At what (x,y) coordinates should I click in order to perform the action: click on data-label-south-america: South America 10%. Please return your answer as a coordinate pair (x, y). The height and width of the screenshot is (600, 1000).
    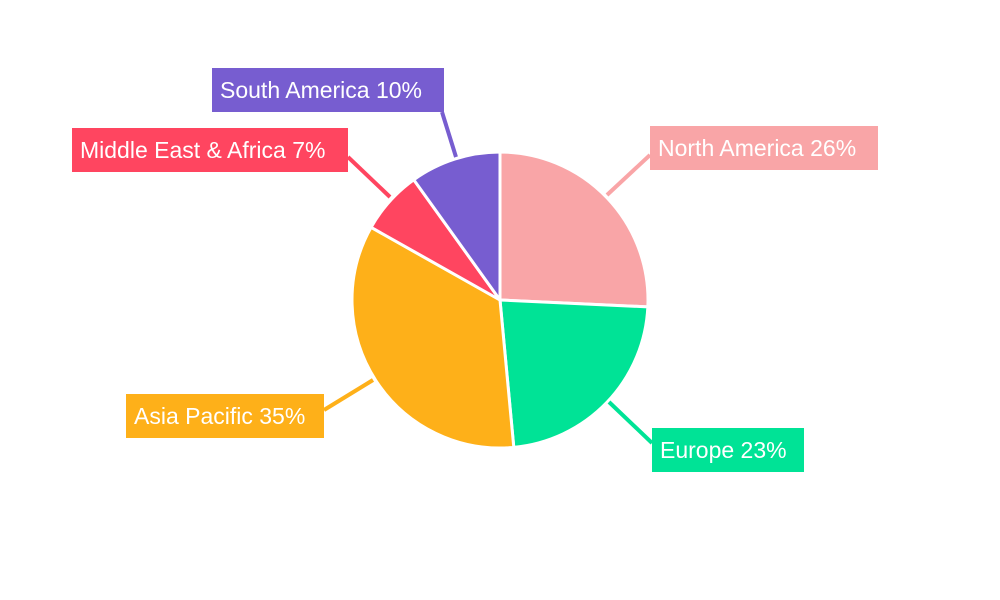
    Looking at the image, I should click on (321, 90).